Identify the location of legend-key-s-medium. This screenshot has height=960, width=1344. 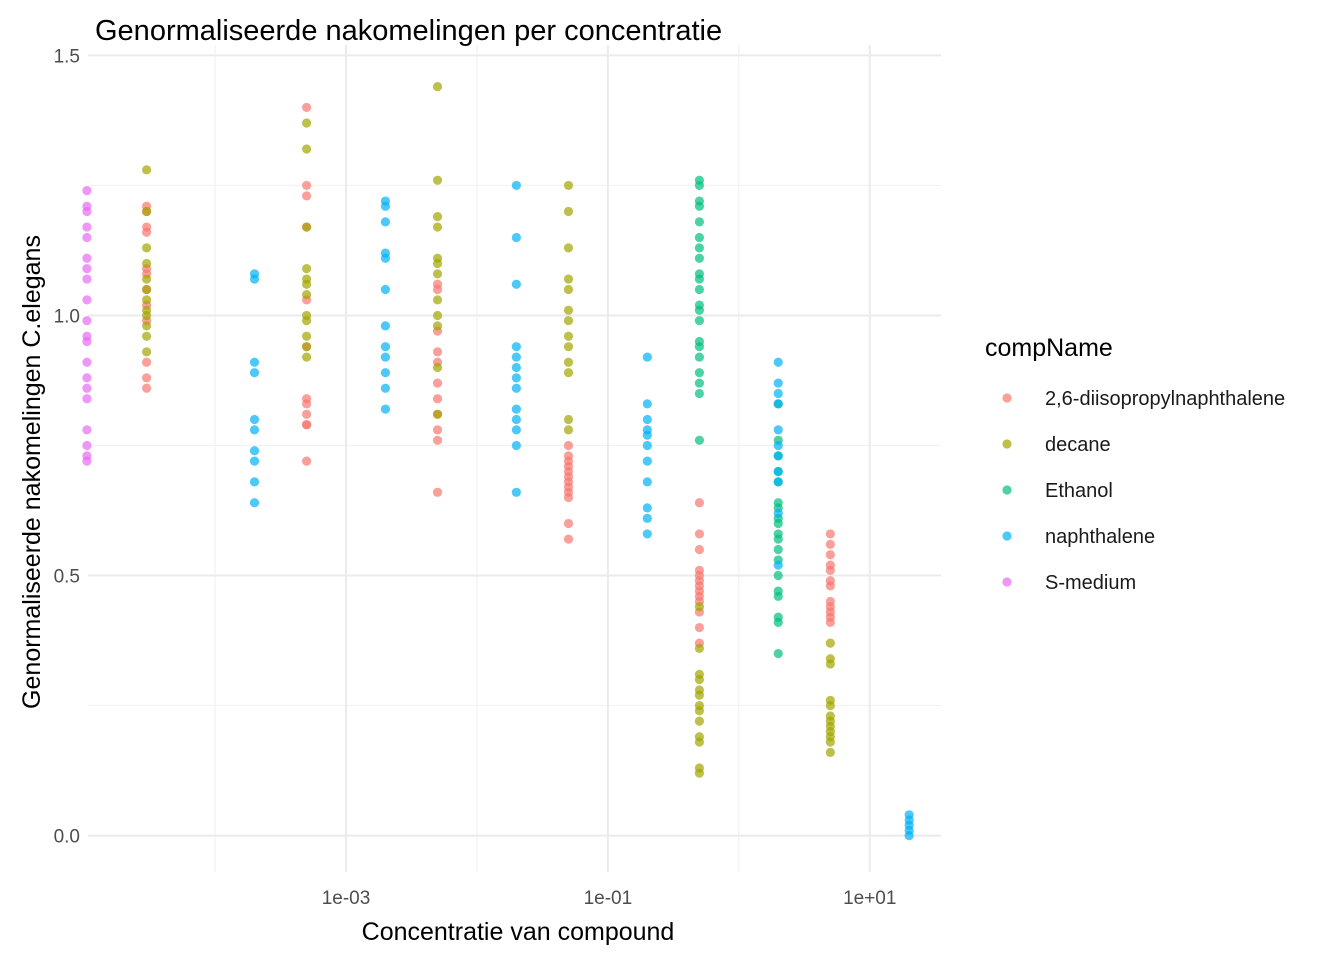
(1007, 582).